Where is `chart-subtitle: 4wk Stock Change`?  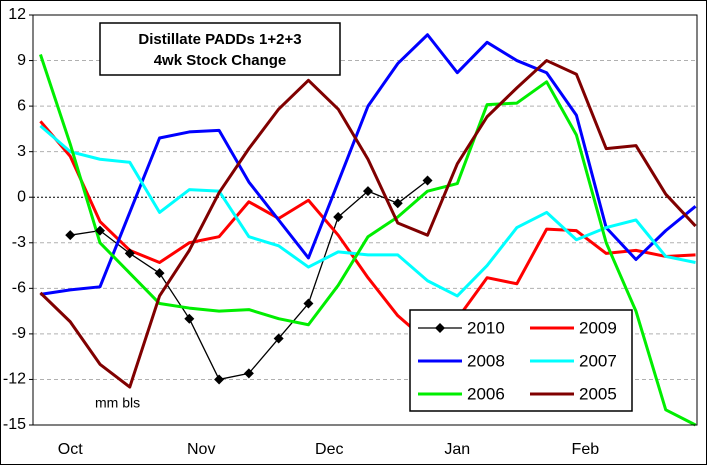
chart-subtitle: 4wk Stock Change is located at coordinates (220, 60).